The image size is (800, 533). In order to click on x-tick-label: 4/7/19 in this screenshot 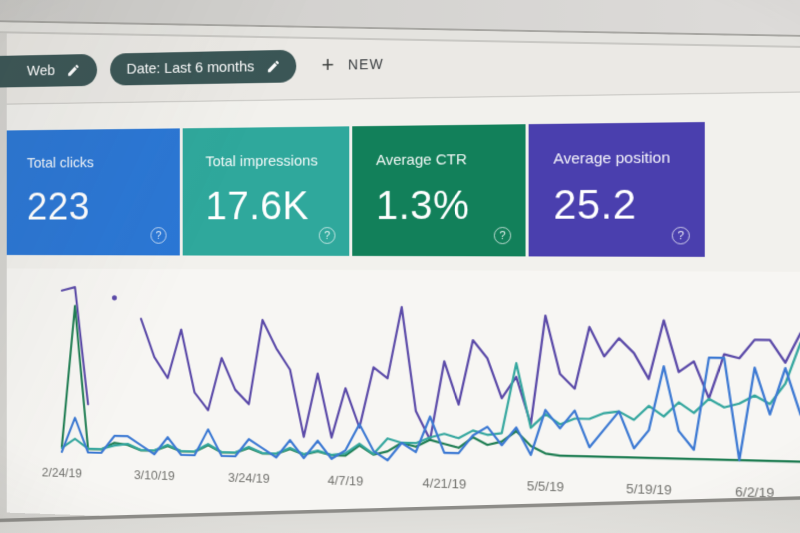, I will do `click(346, 480)`.